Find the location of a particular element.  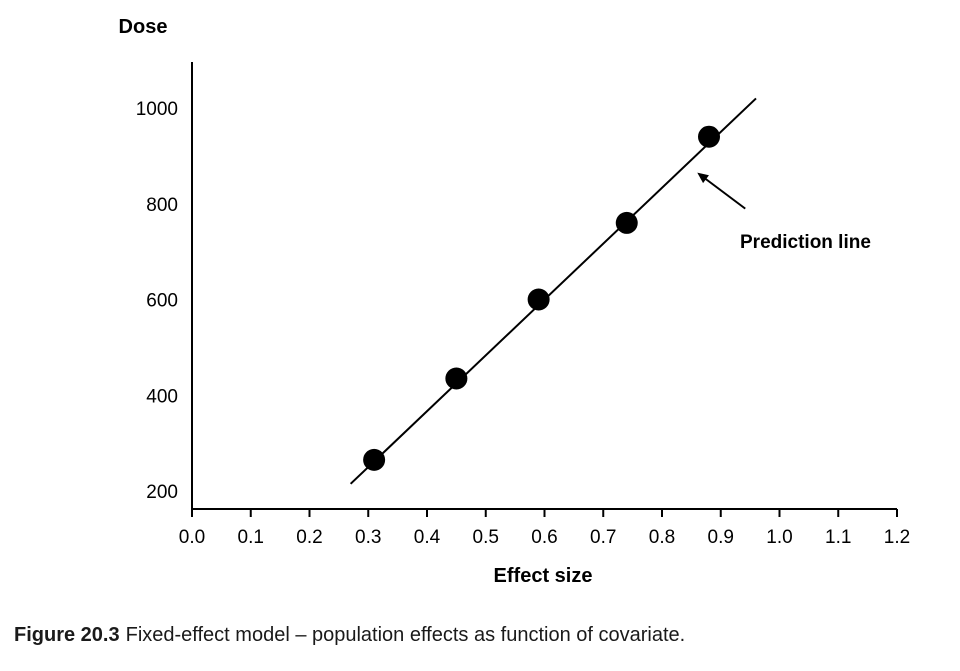

x-tick-label: 1.0 is located at coordinates (779, 537).